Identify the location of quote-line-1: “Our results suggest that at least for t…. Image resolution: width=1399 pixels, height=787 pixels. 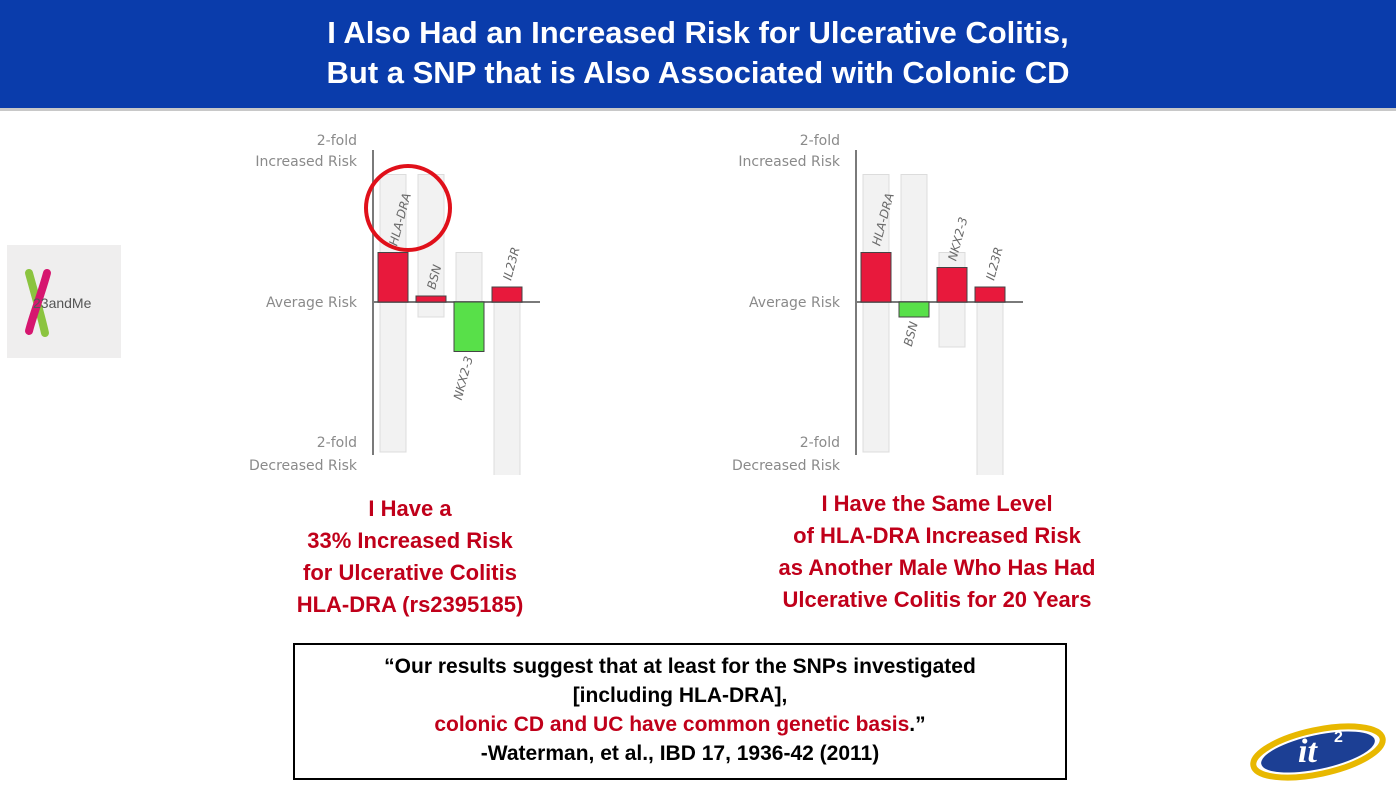
(680, 666).